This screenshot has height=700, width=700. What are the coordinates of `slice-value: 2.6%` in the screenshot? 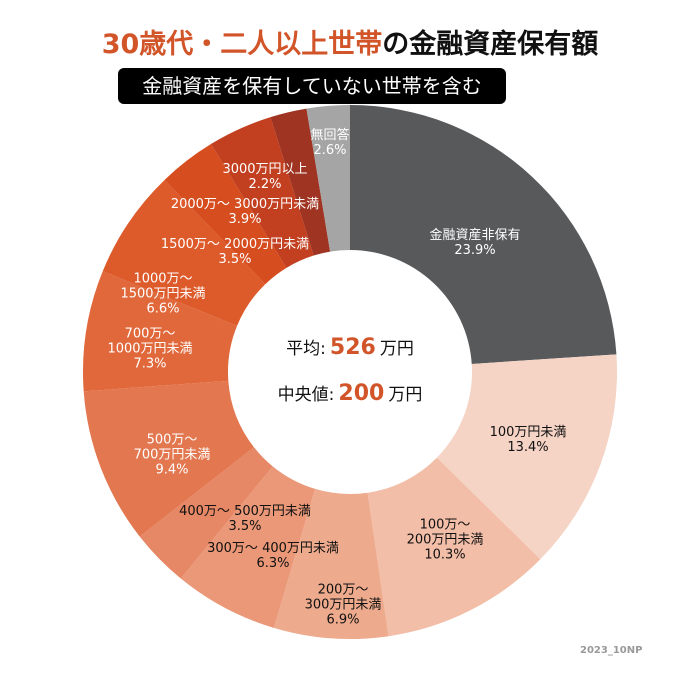 It's located at (330, 150).